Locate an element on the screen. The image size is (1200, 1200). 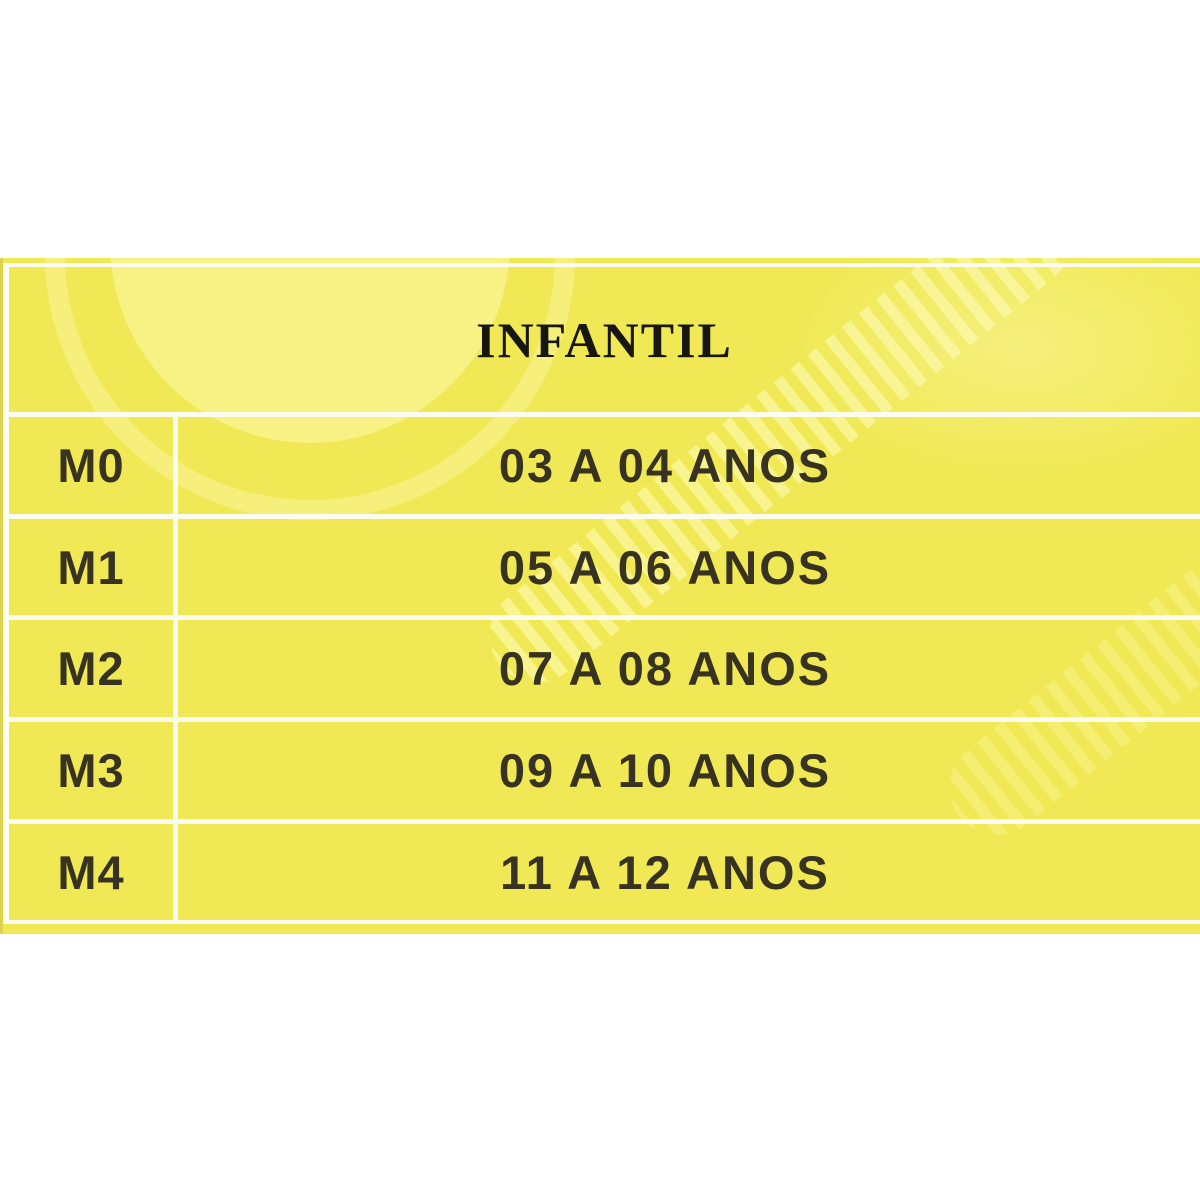
size-cell: M1 is located at coordinates (91, 567).